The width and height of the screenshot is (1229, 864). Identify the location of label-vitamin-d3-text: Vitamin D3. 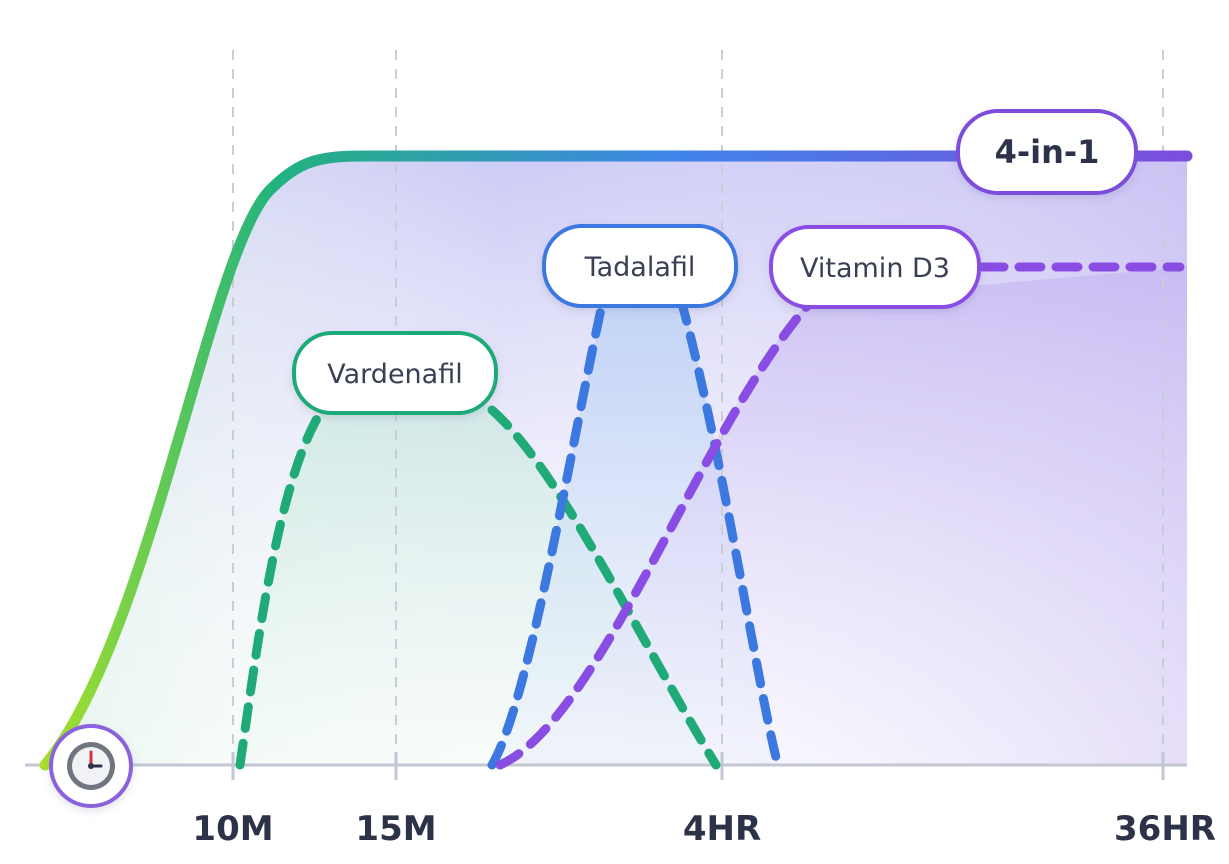
(875, 268).